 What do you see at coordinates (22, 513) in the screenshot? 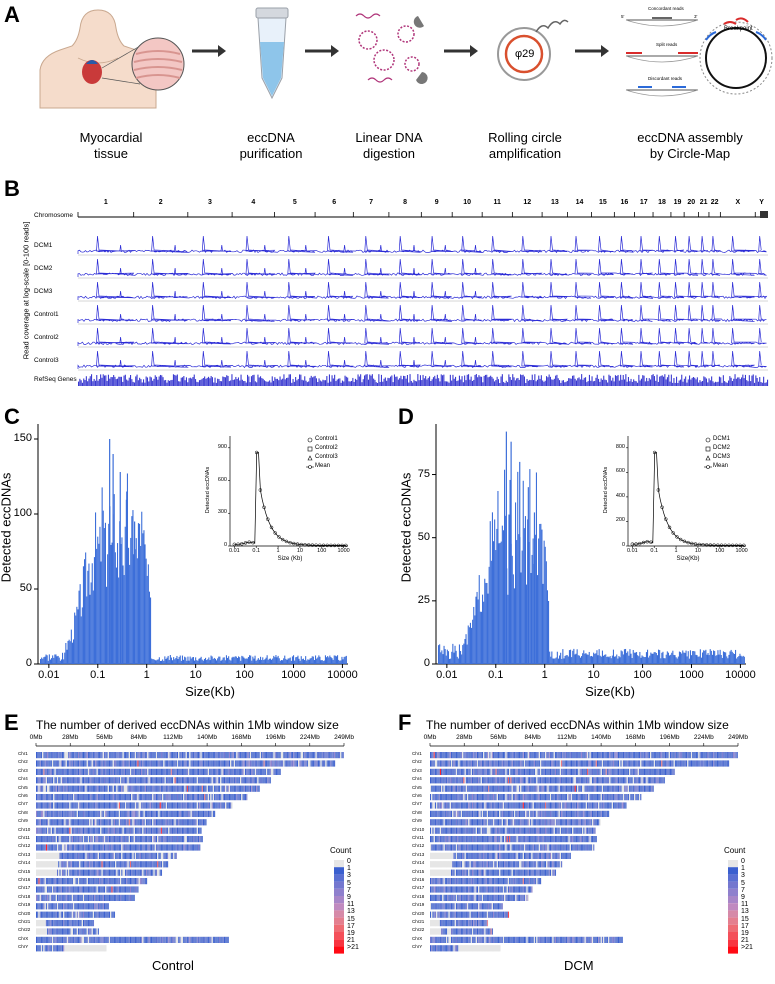
I see `y-tick-label: 100` at bounding box center [22, 513].